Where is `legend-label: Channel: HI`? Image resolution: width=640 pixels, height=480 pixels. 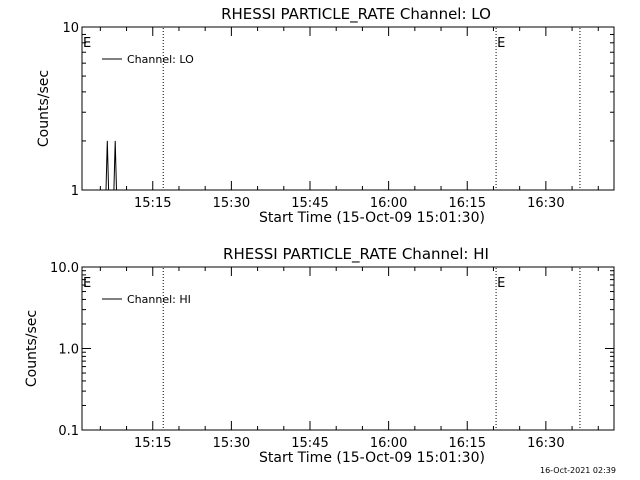
legend-label: Channel: HI is located at coordinates (159, 299).